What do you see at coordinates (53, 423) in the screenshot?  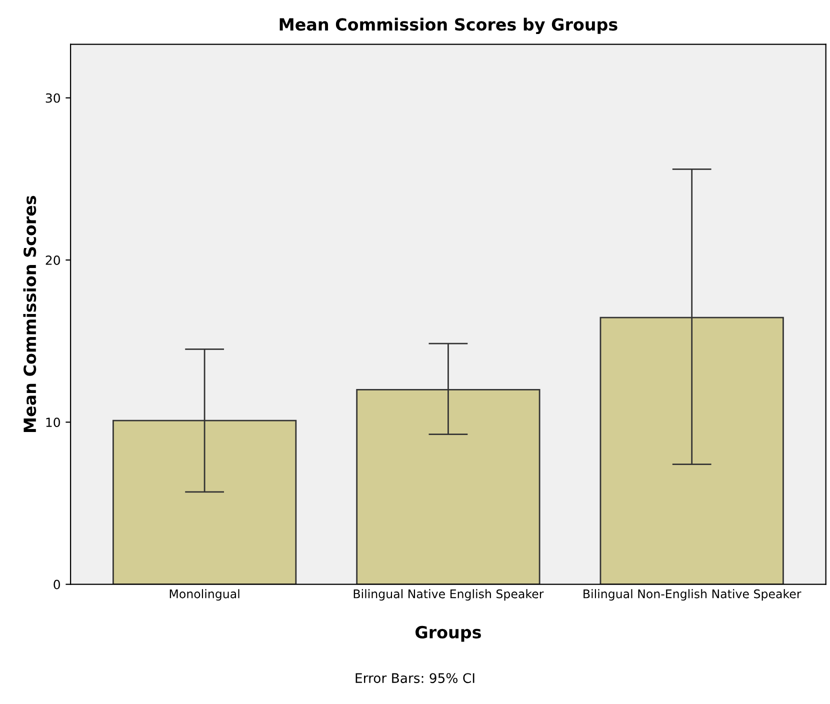 I see `y-tick-label: 10` at bounding box center [53, 423].